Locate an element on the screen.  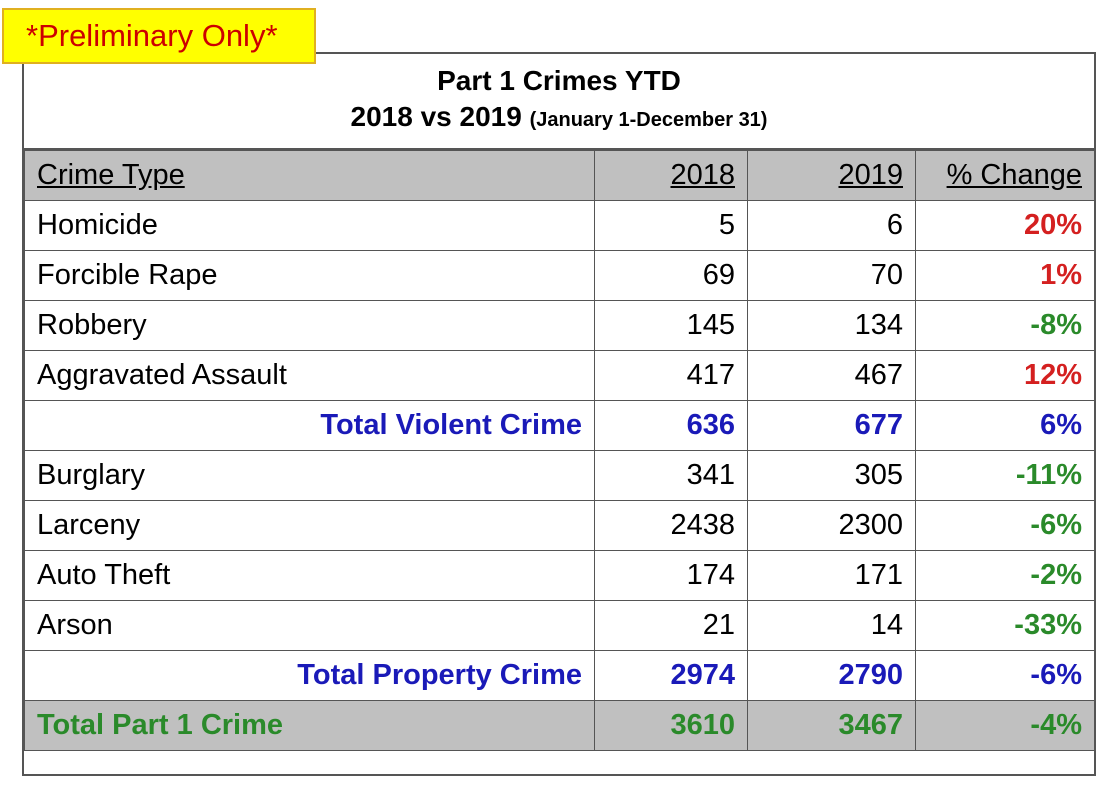
cell-crime-type: Arson is located at coordinates (309, 625).